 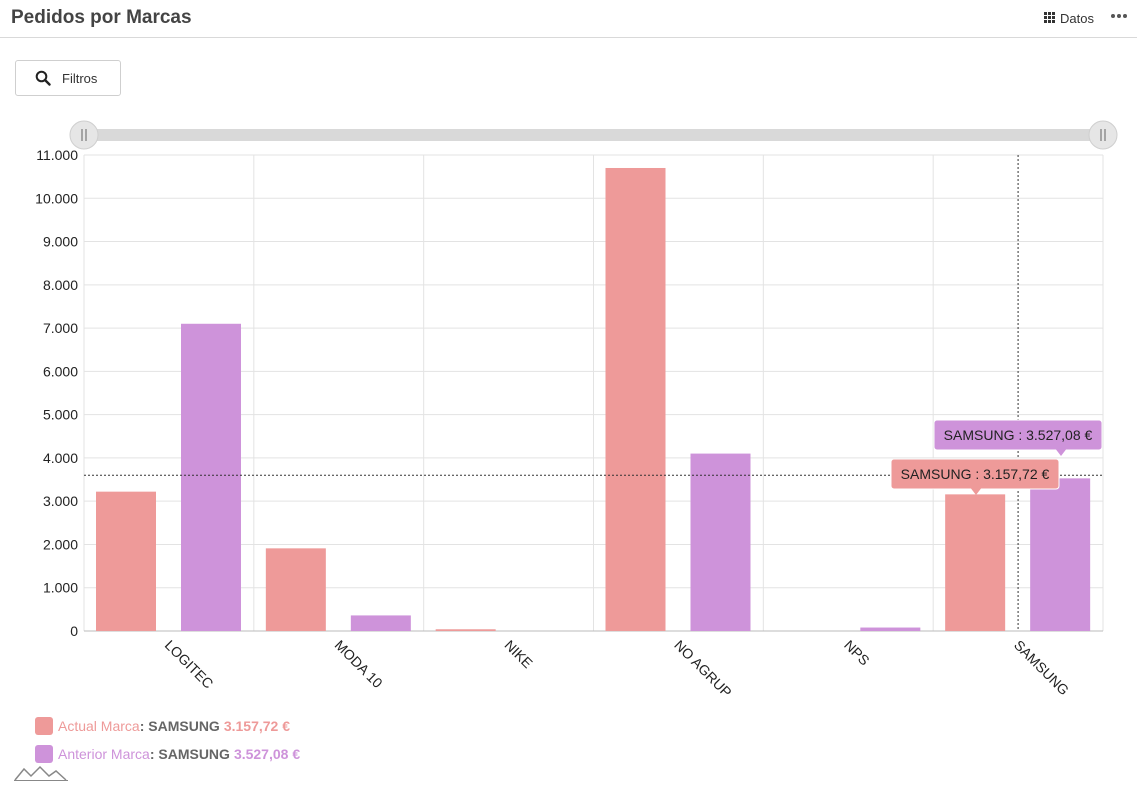 I want to click on datos-button: Datos, so click(x=1069, y=18).